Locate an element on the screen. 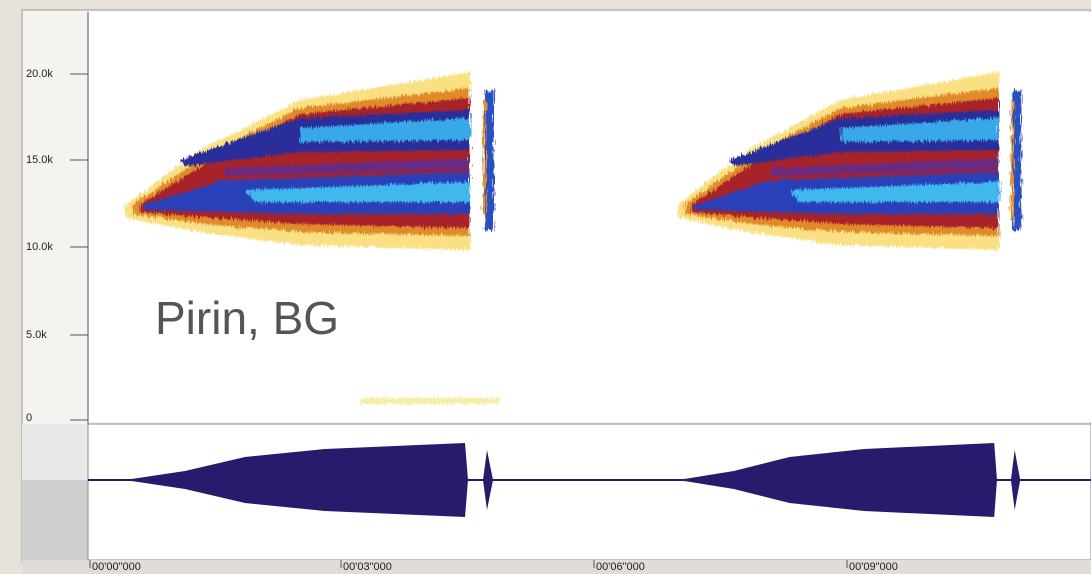  freq-ticks is located at coordinates (79, 247).